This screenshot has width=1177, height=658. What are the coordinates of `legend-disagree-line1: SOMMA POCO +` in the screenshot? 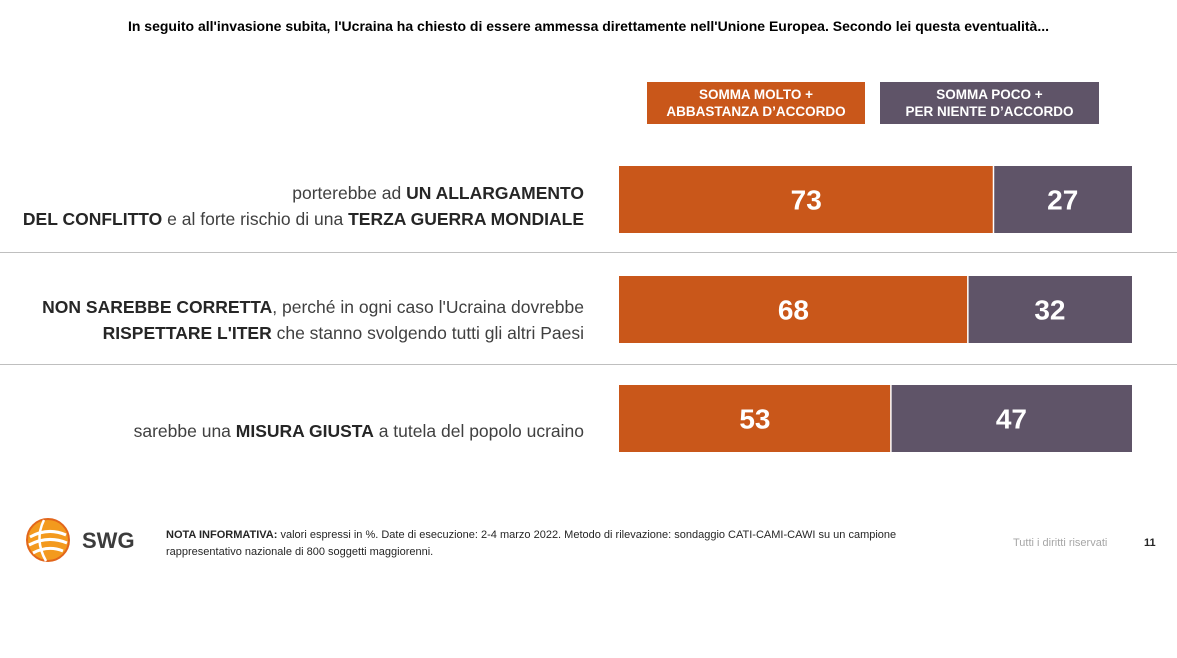 It's located at (989, 94).